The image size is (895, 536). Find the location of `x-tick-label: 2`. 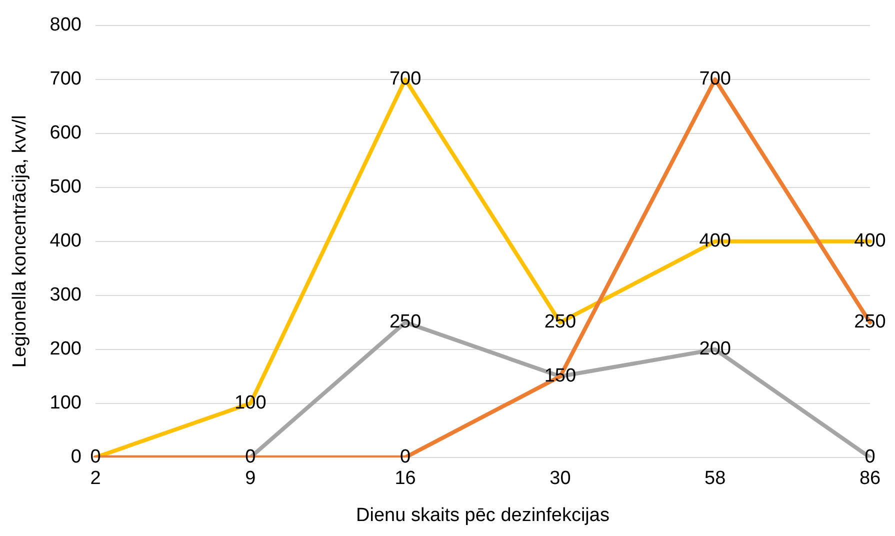

x-tick-label: 2 is located at coordinates (95, 479).